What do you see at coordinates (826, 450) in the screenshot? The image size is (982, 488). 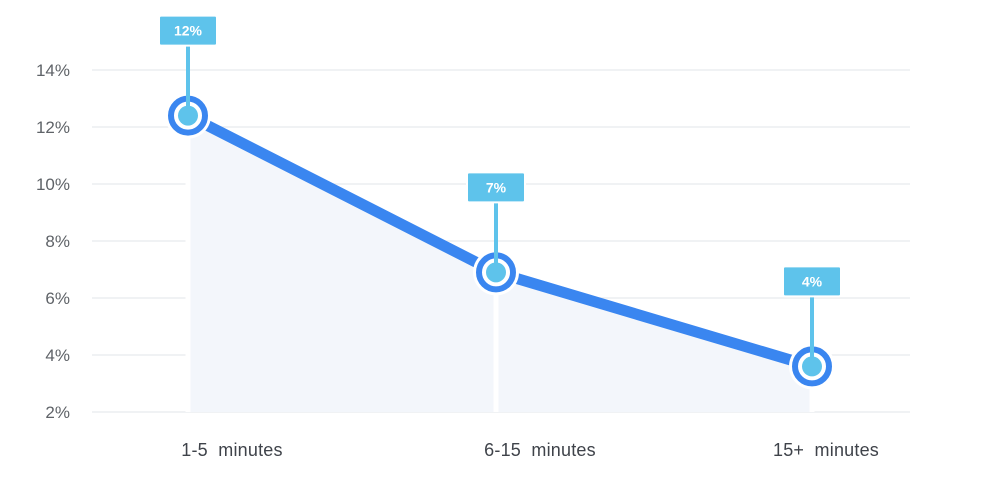 I see `x-tick-label: 15+ minutes` at bounding box center [826, 450].